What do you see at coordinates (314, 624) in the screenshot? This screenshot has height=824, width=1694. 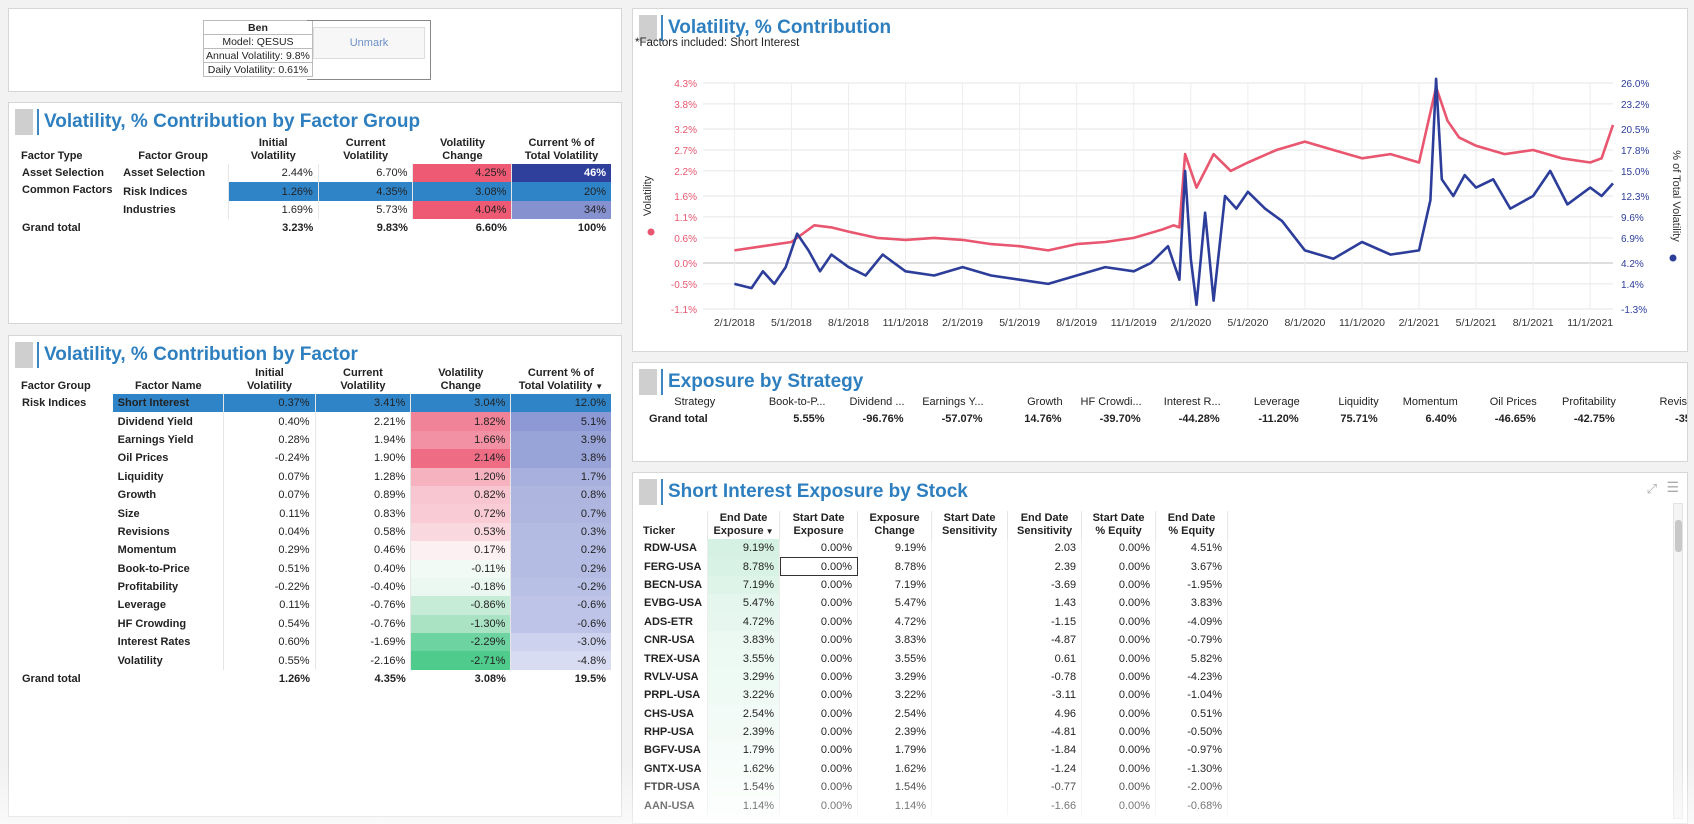 I see `table-row: HF Crowding 0.54% -0.76% -1.30% -0.6%` at bounding box center [314, 624].